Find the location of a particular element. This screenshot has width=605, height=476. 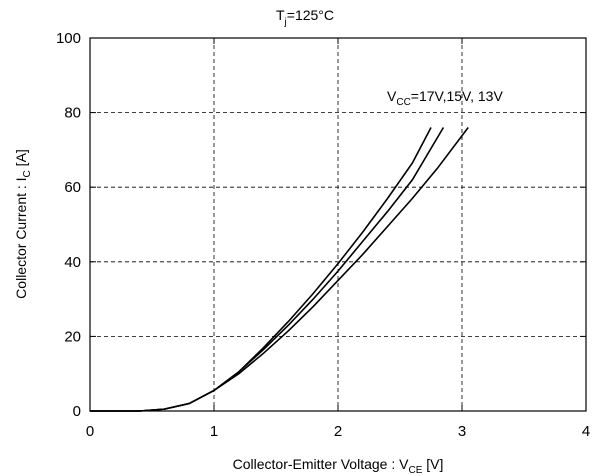

y-tick-label: 100 is located at coordinates (68, 38).